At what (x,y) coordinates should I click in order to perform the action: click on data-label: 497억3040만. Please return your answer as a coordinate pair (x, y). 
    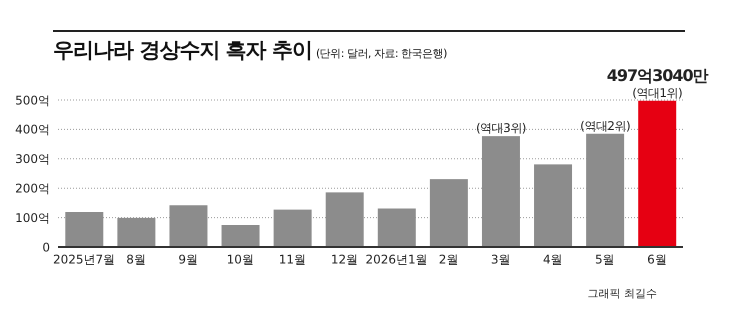
    Looking at the image, I should click on (657, 75).